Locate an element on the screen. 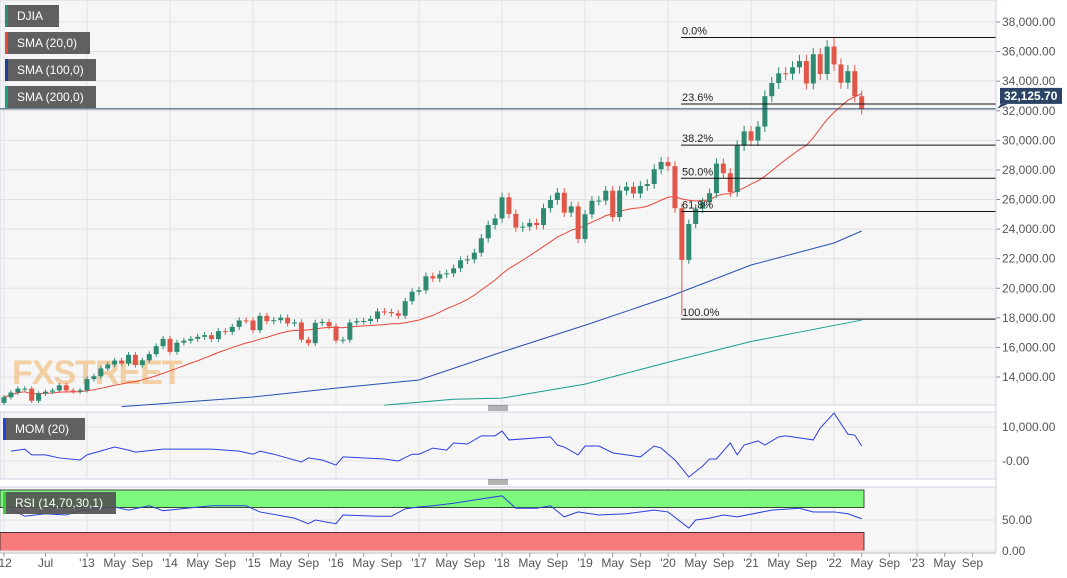 Image resolution: width=1067 pixels, height=578 pixels. legend-djia: DJIA is located at coordinates (32, 16).